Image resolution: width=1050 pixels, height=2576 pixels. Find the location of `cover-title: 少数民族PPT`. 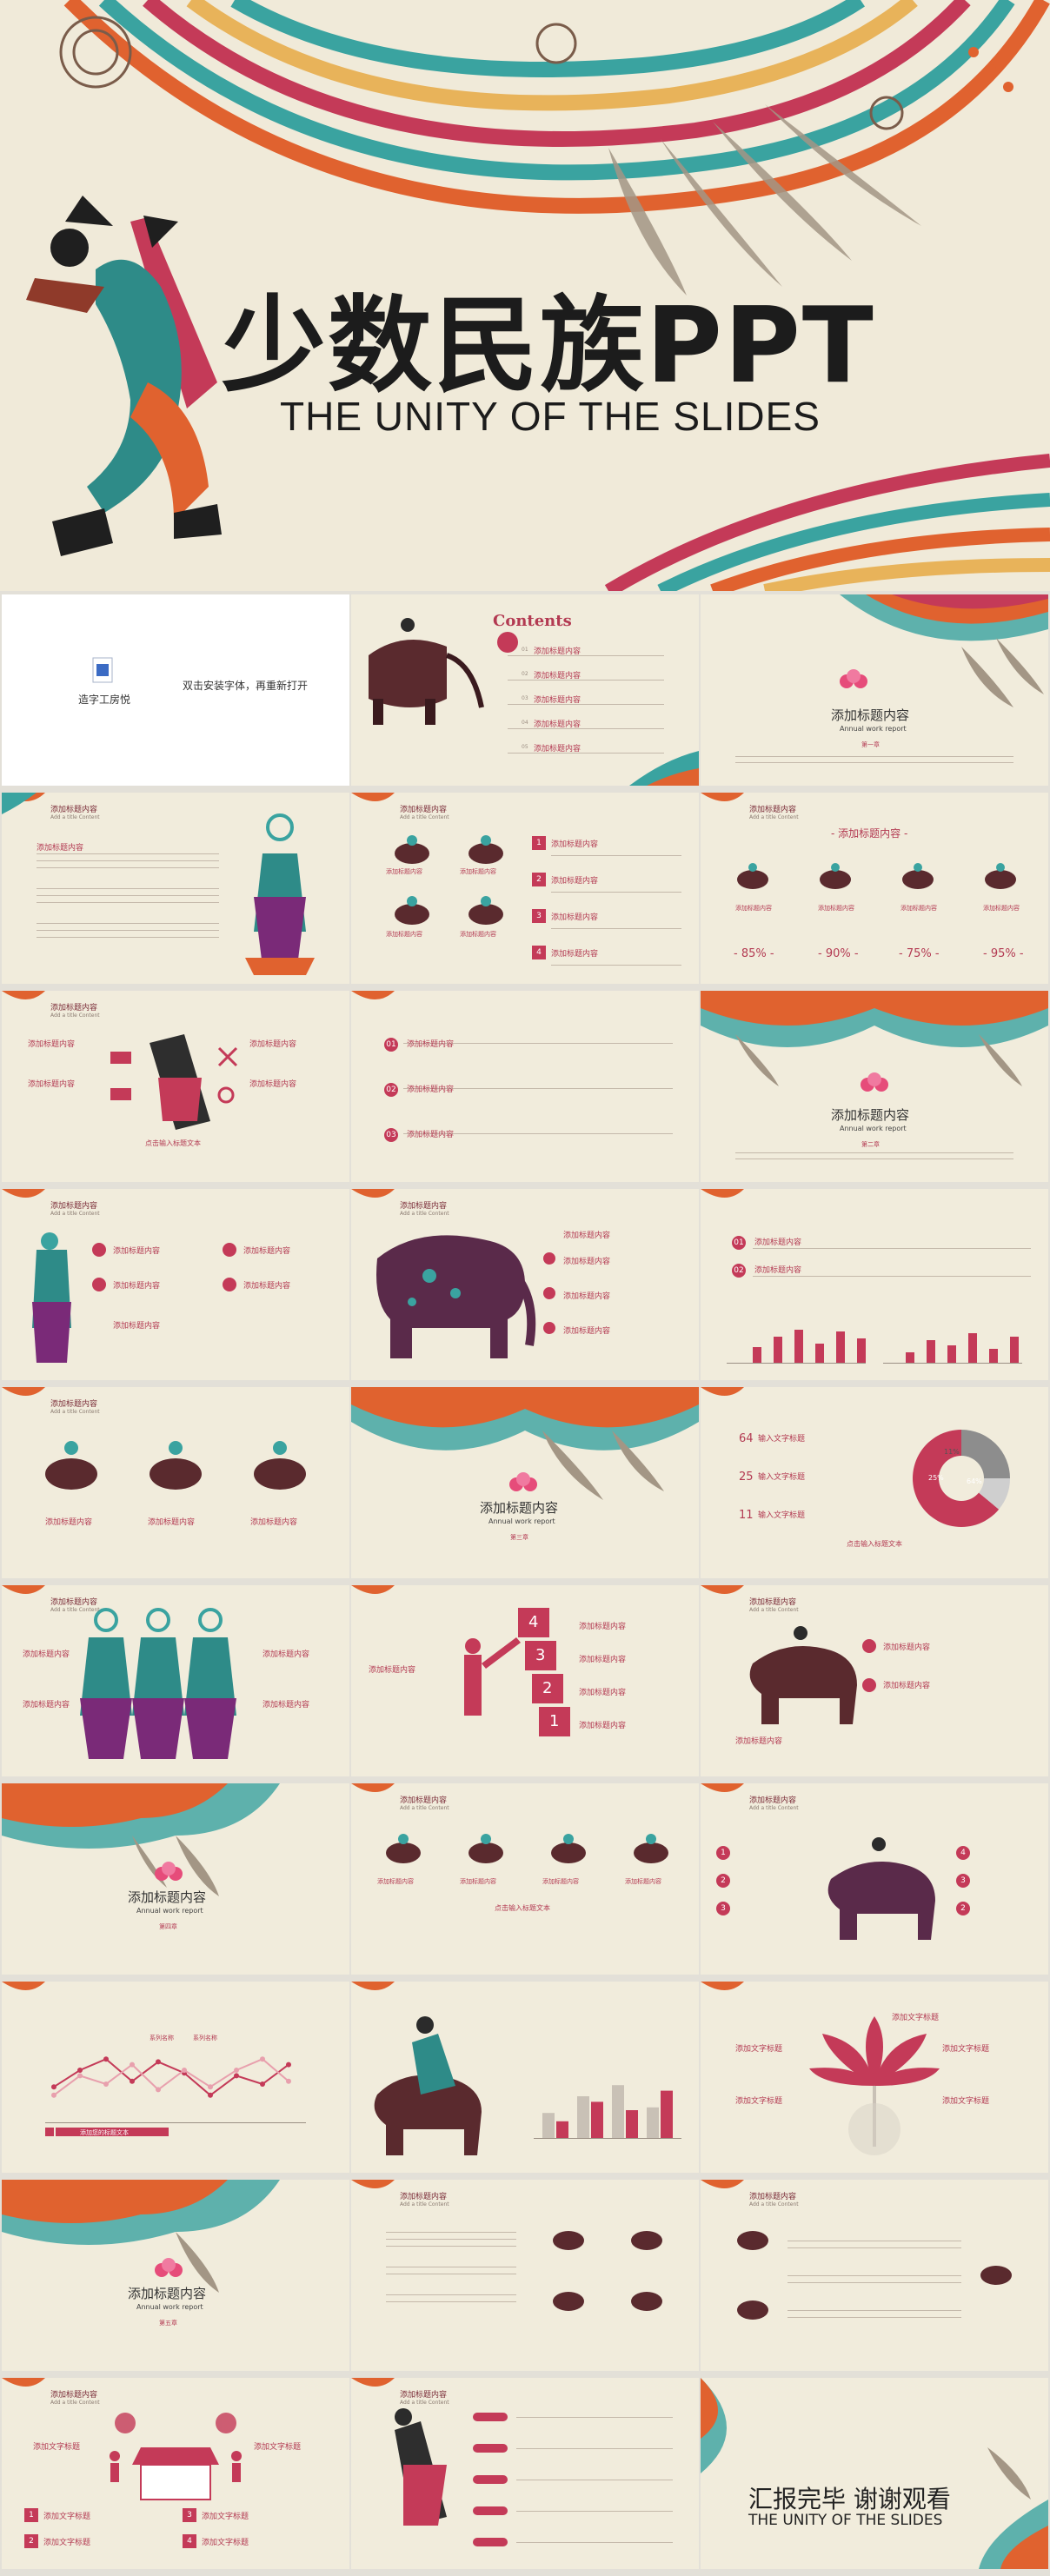

cover-title: 少数民族PPT is located at coordinates (548, 346).